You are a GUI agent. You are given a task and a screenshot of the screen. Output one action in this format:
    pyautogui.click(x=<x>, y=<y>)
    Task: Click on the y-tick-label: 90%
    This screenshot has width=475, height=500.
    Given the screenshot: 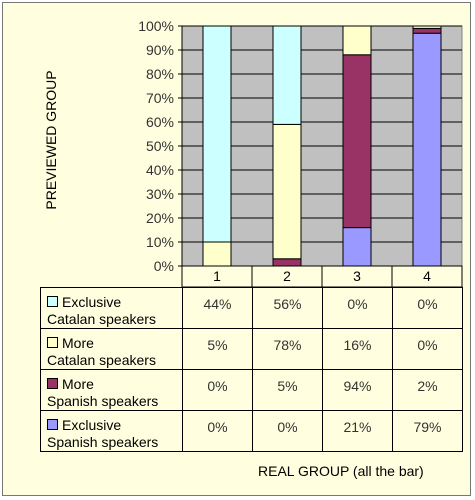 What is the action you would take?
    pyautogui.click(x=160, y=50)
    